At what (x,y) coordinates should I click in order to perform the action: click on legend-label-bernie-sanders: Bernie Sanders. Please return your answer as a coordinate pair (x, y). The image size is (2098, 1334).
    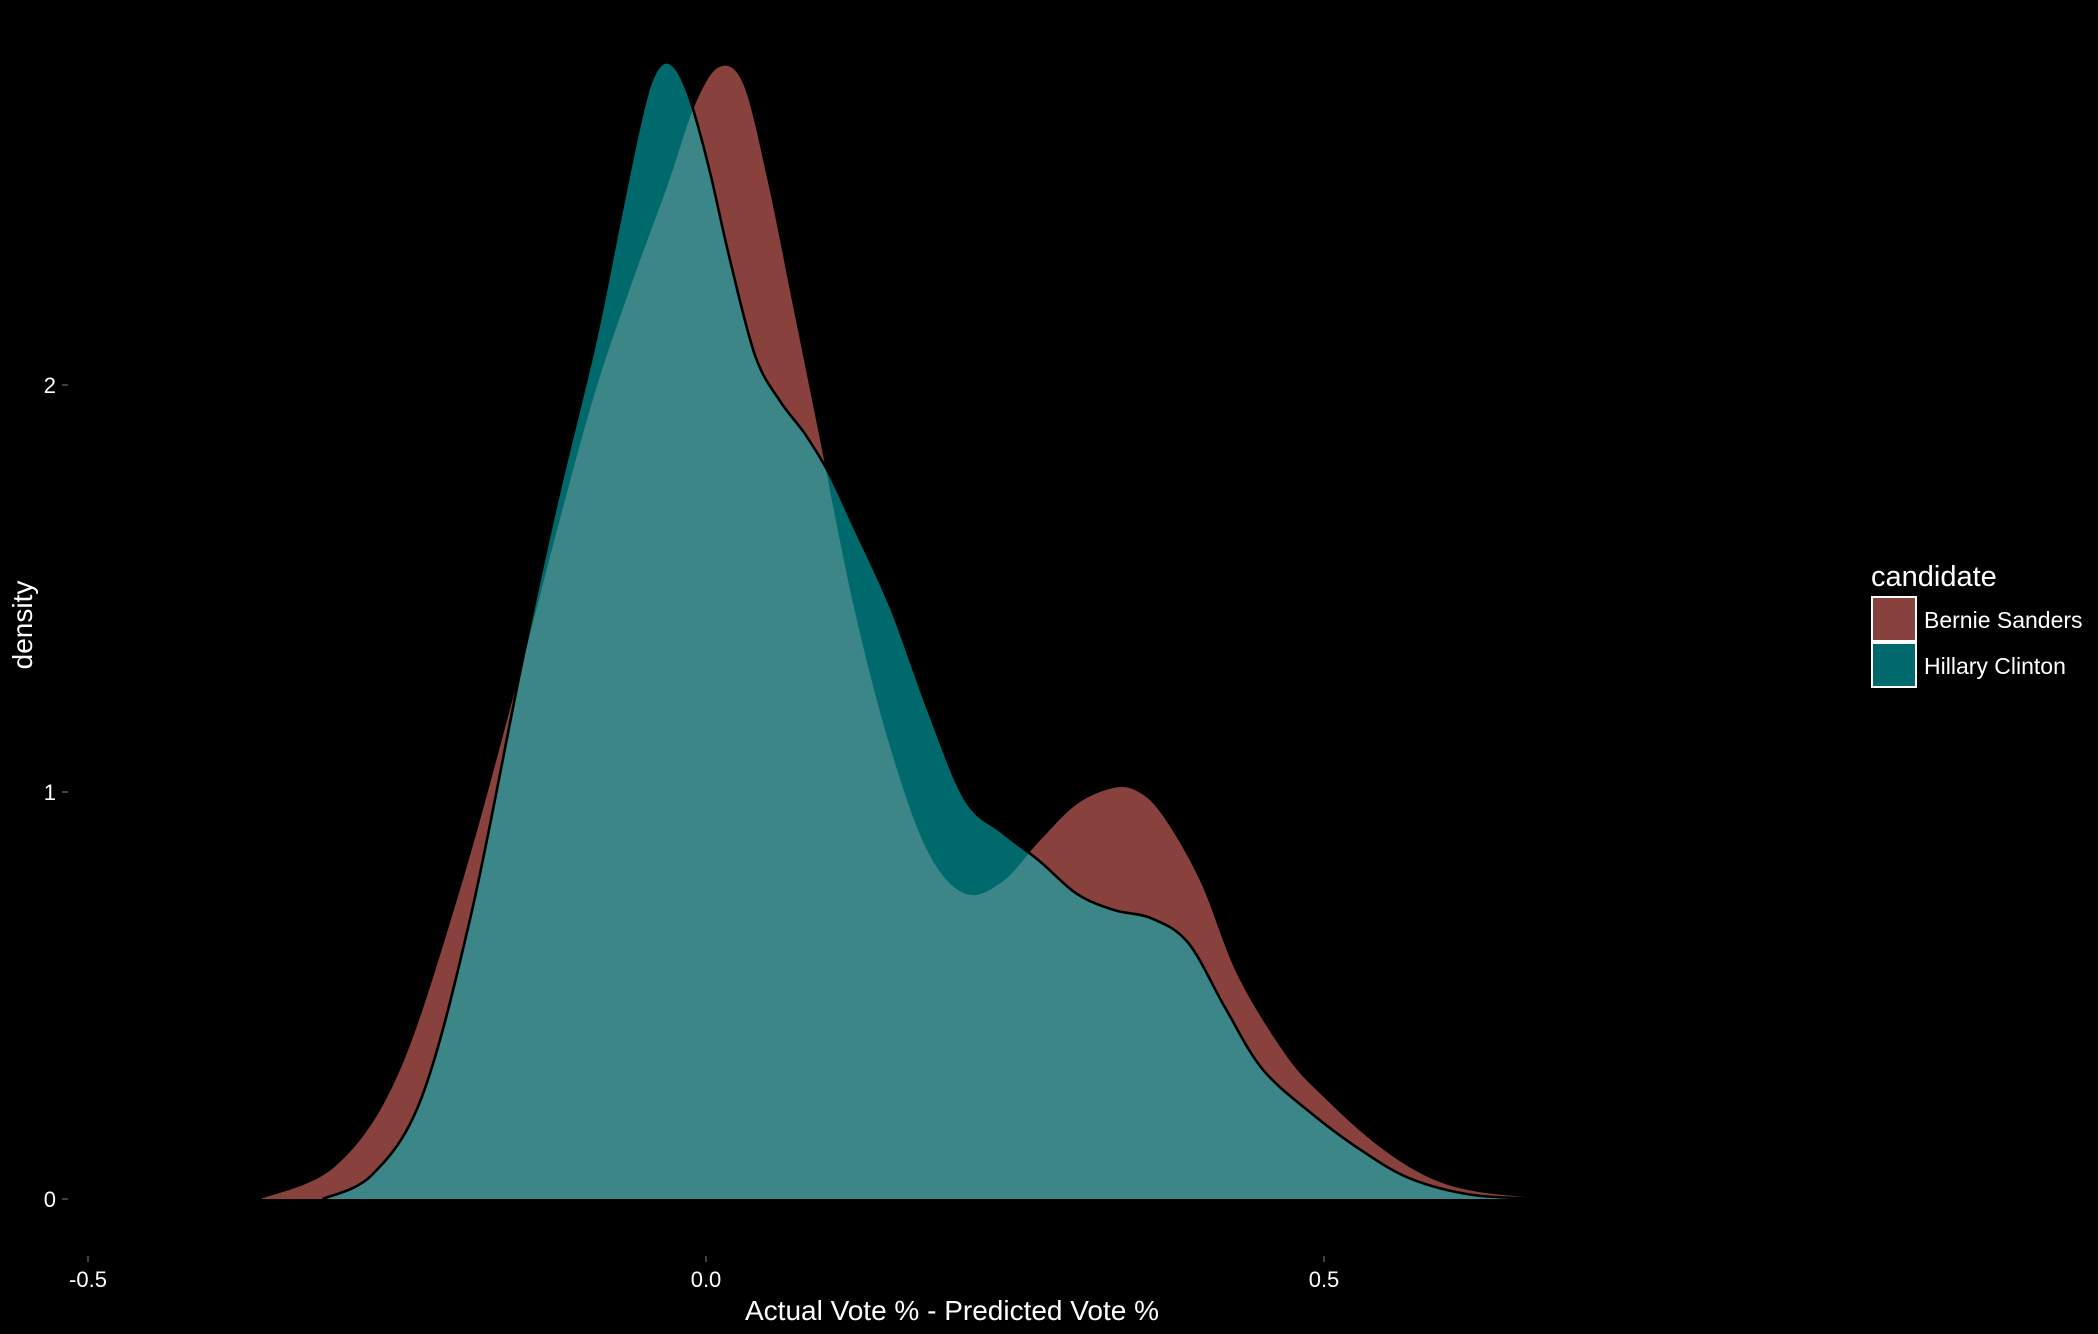
    Looking at the image, I should click on (2003, 620).